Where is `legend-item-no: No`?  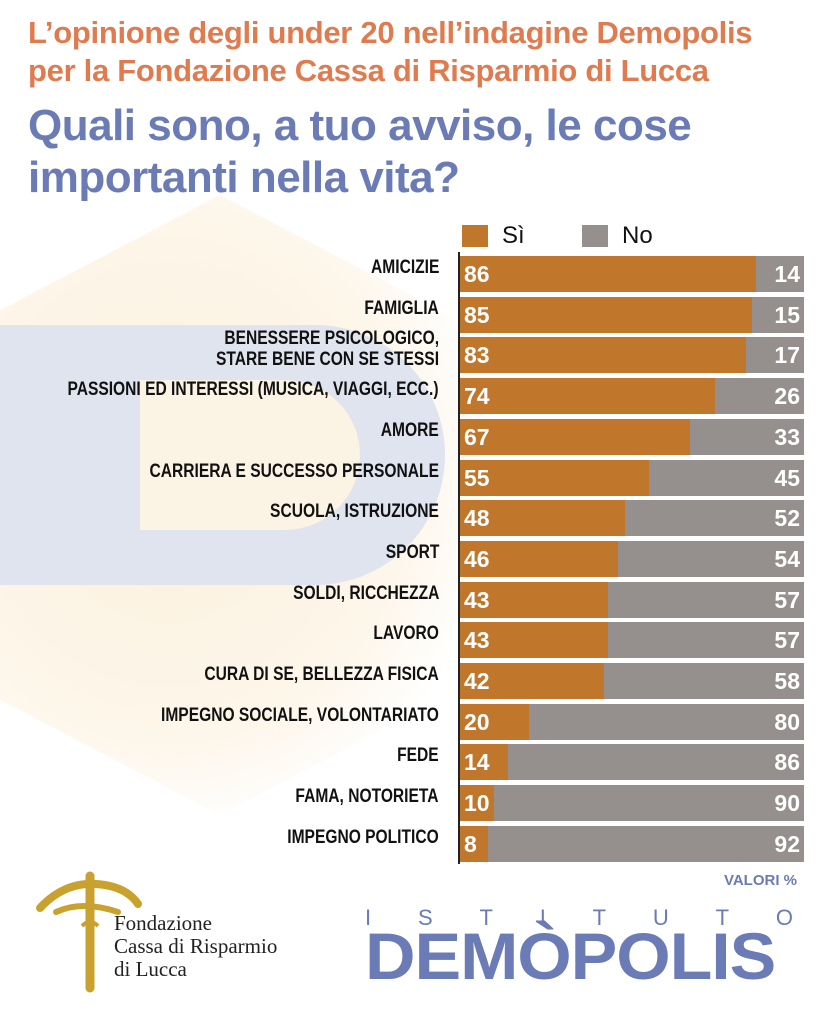 legend-item-no: No is located at coordinates (617, 236).